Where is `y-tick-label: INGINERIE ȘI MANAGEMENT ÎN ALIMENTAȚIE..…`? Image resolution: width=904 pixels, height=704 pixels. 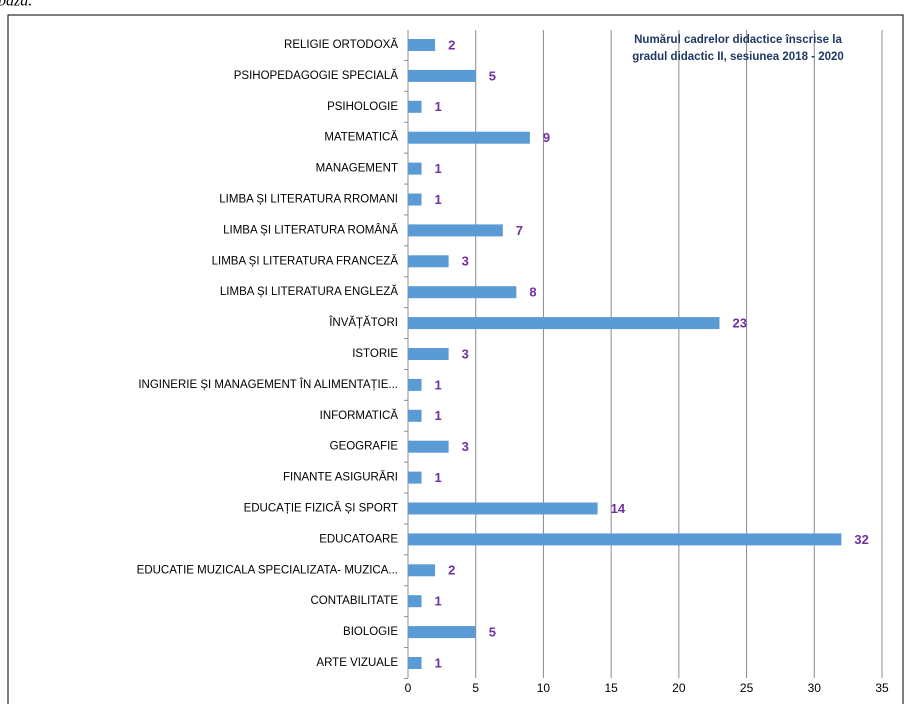
y-tick-label: INGINERIE ȘI MANAGEMENT ÎN ALIMENTAȚIE..… is located at coordinates (268, 384).